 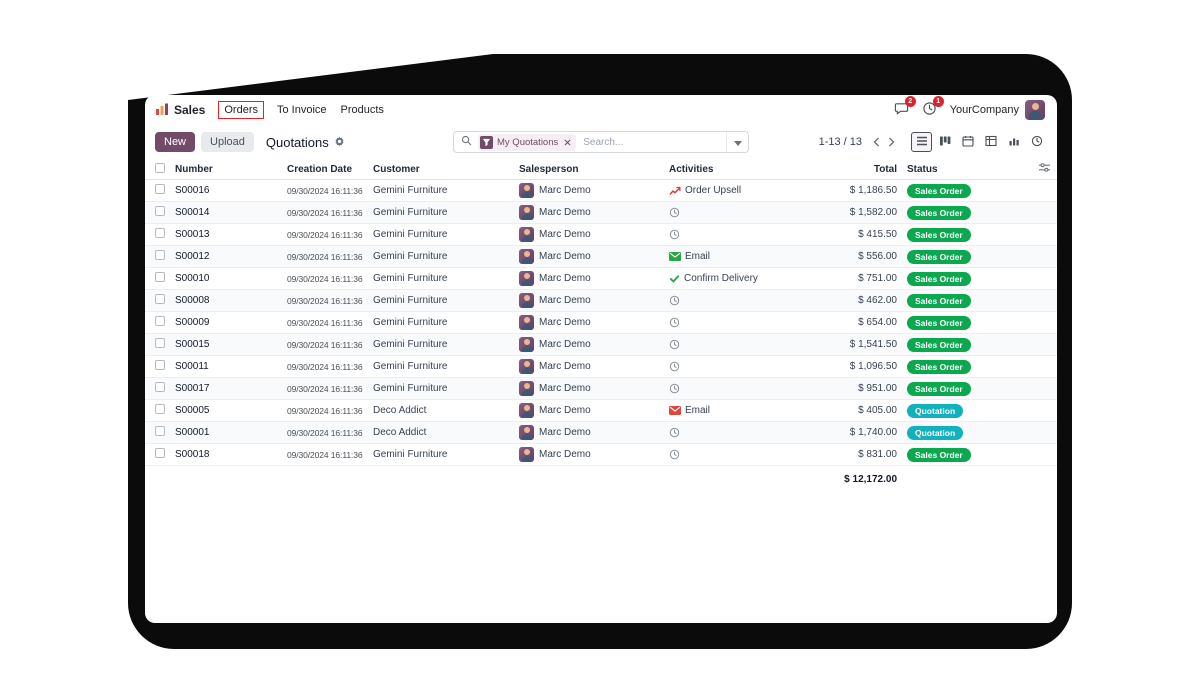 I want to click on activities-button: 1, so click(x=933, y=107).